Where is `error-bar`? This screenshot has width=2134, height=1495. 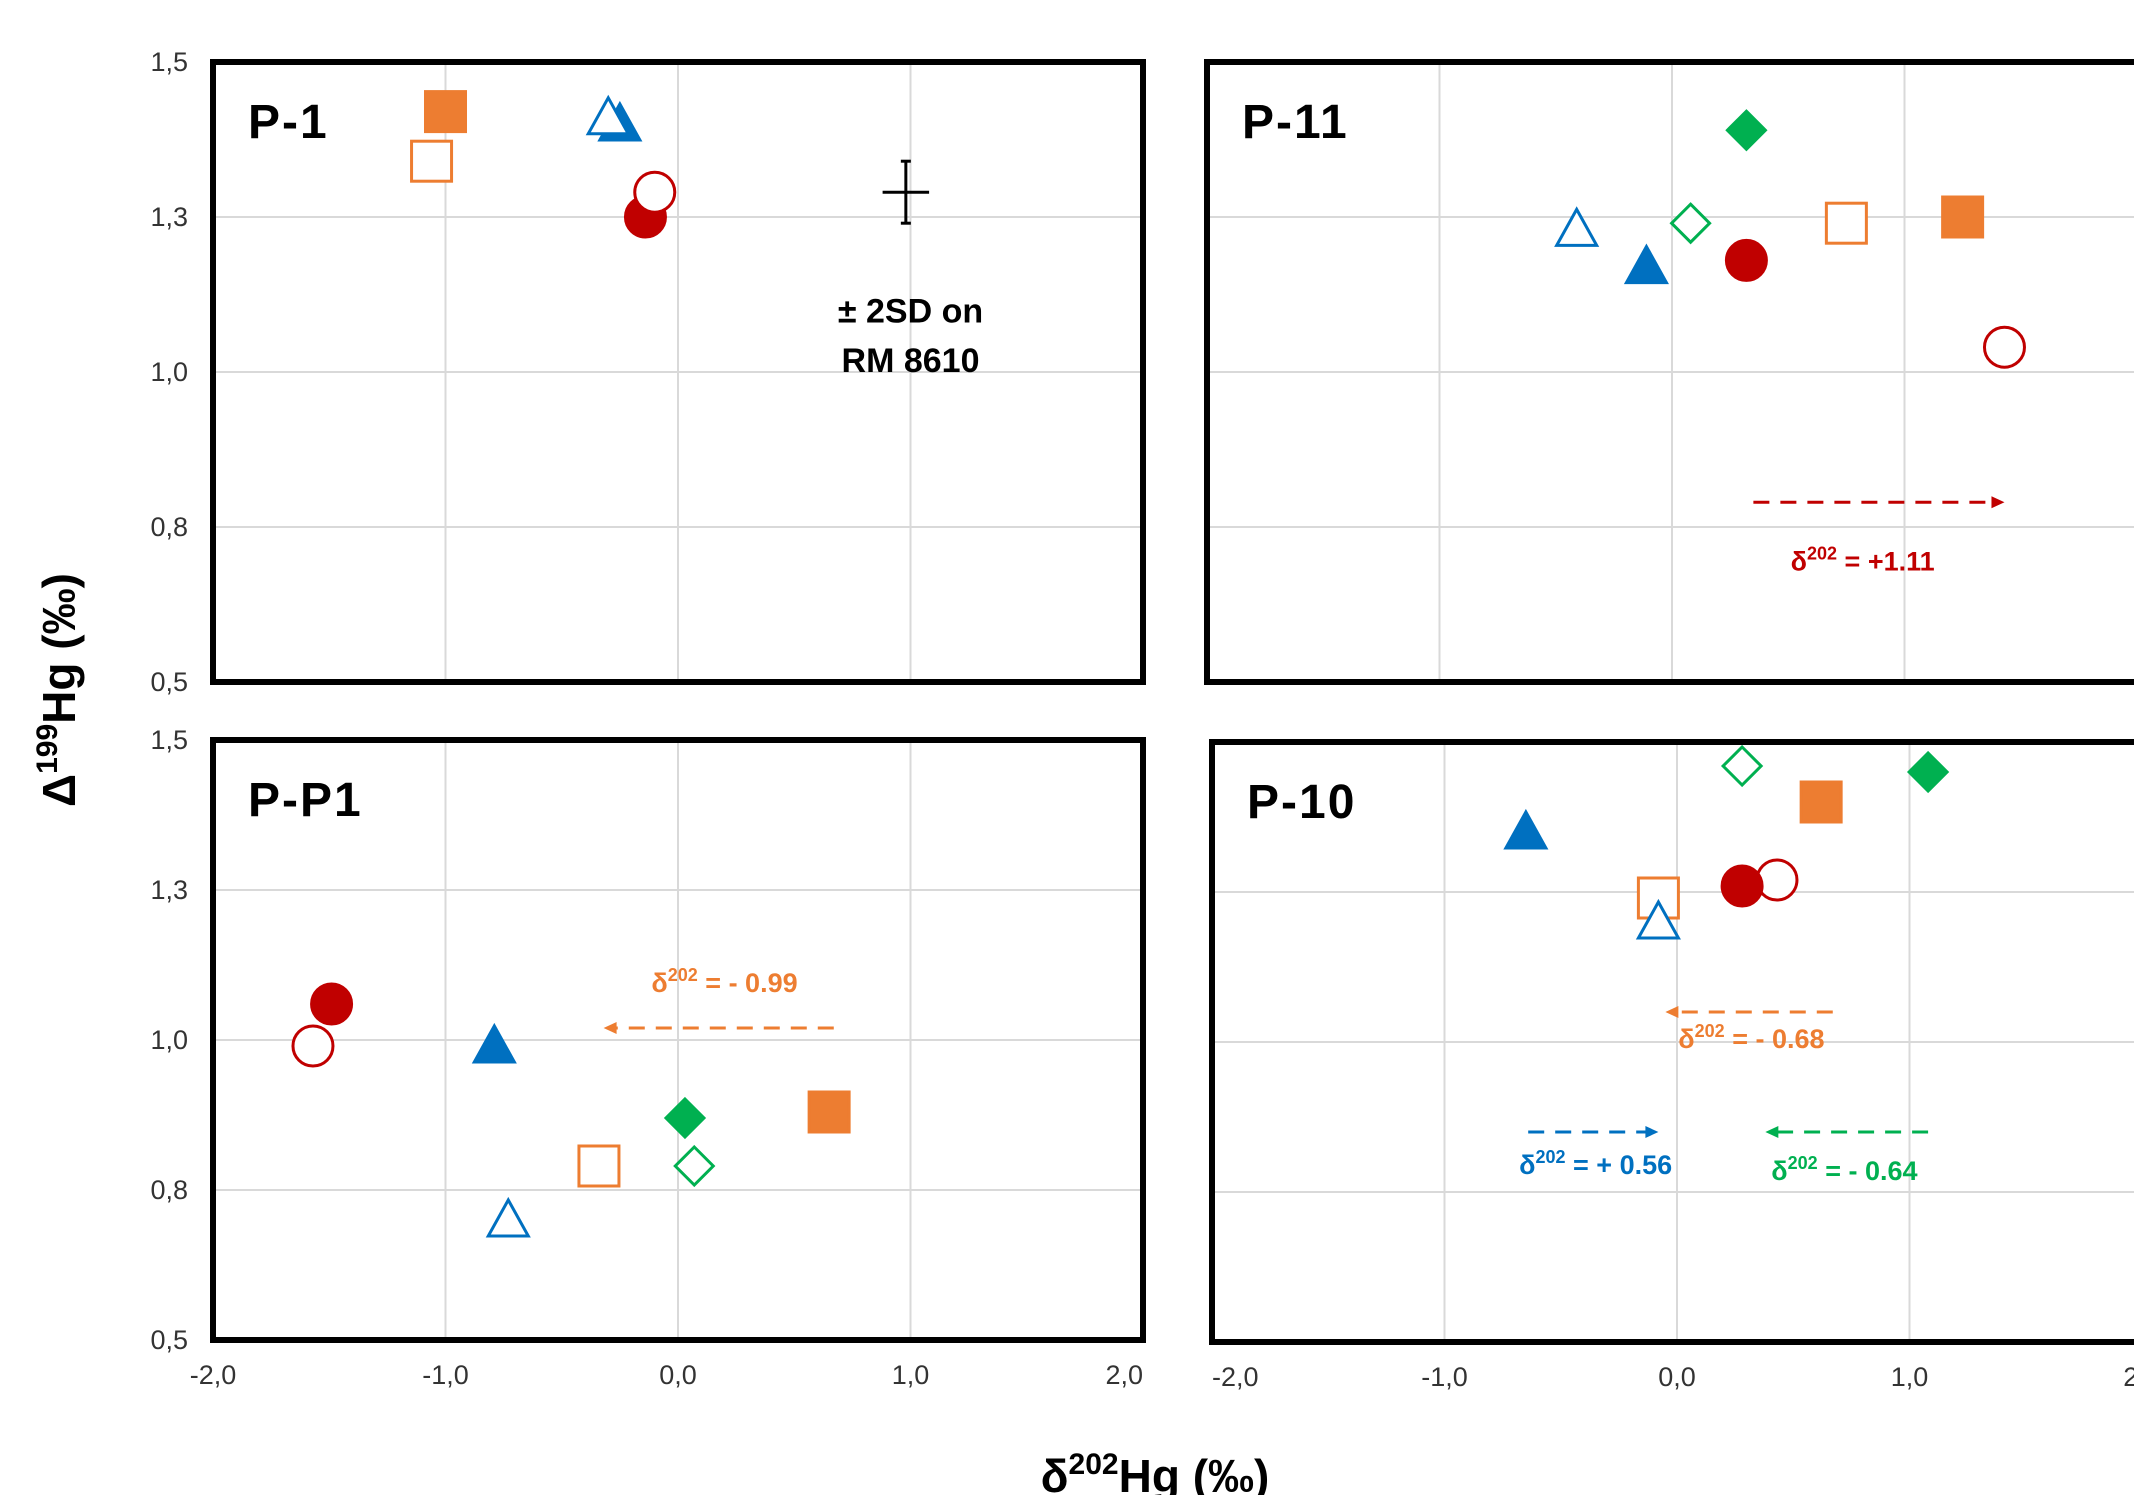 error-bar is located at coordinates (906, 192).